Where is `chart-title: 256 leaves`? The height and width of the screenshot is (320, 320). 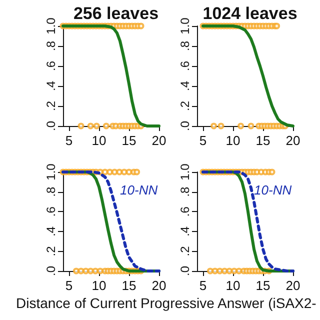 chart-title: 256 leaves is located at coordinates (116, 13).